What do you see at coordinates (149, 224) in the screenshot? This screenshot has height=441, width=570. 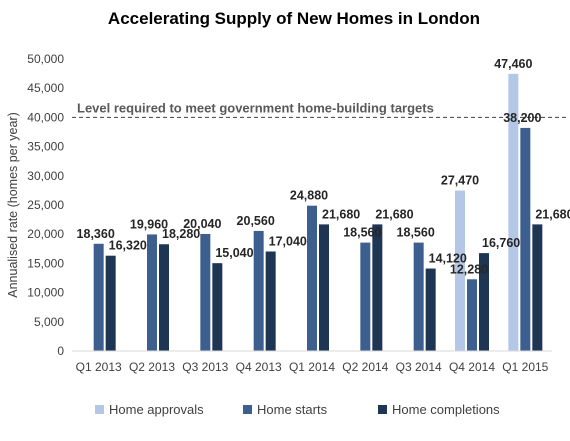 I see `data-label: 19,960` at bounding box center [149, 224].